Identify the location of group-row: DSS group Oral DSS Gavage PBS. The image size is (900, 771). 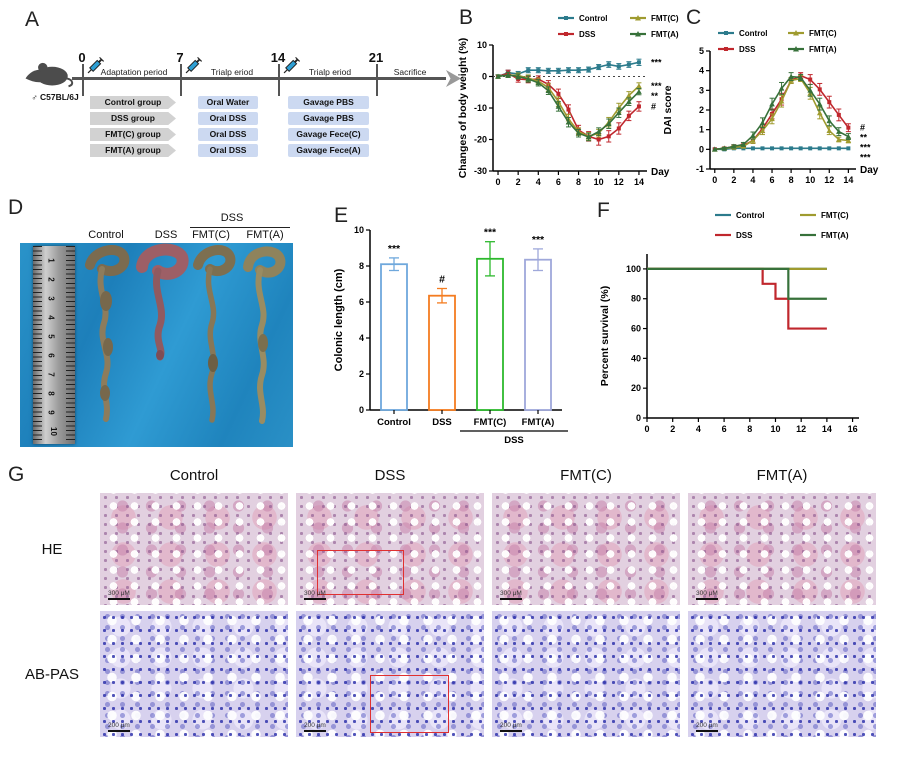
(231, 118).